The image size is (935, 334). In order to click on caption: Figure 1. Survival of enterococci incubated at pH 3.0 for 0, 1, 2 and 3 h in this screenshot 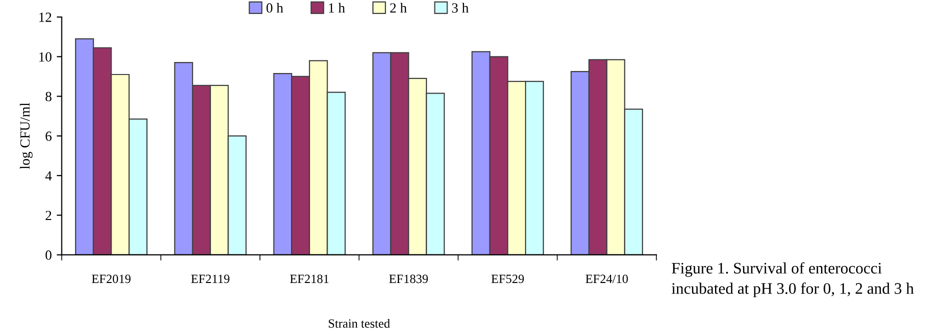, I will do `click(793, 280)`.